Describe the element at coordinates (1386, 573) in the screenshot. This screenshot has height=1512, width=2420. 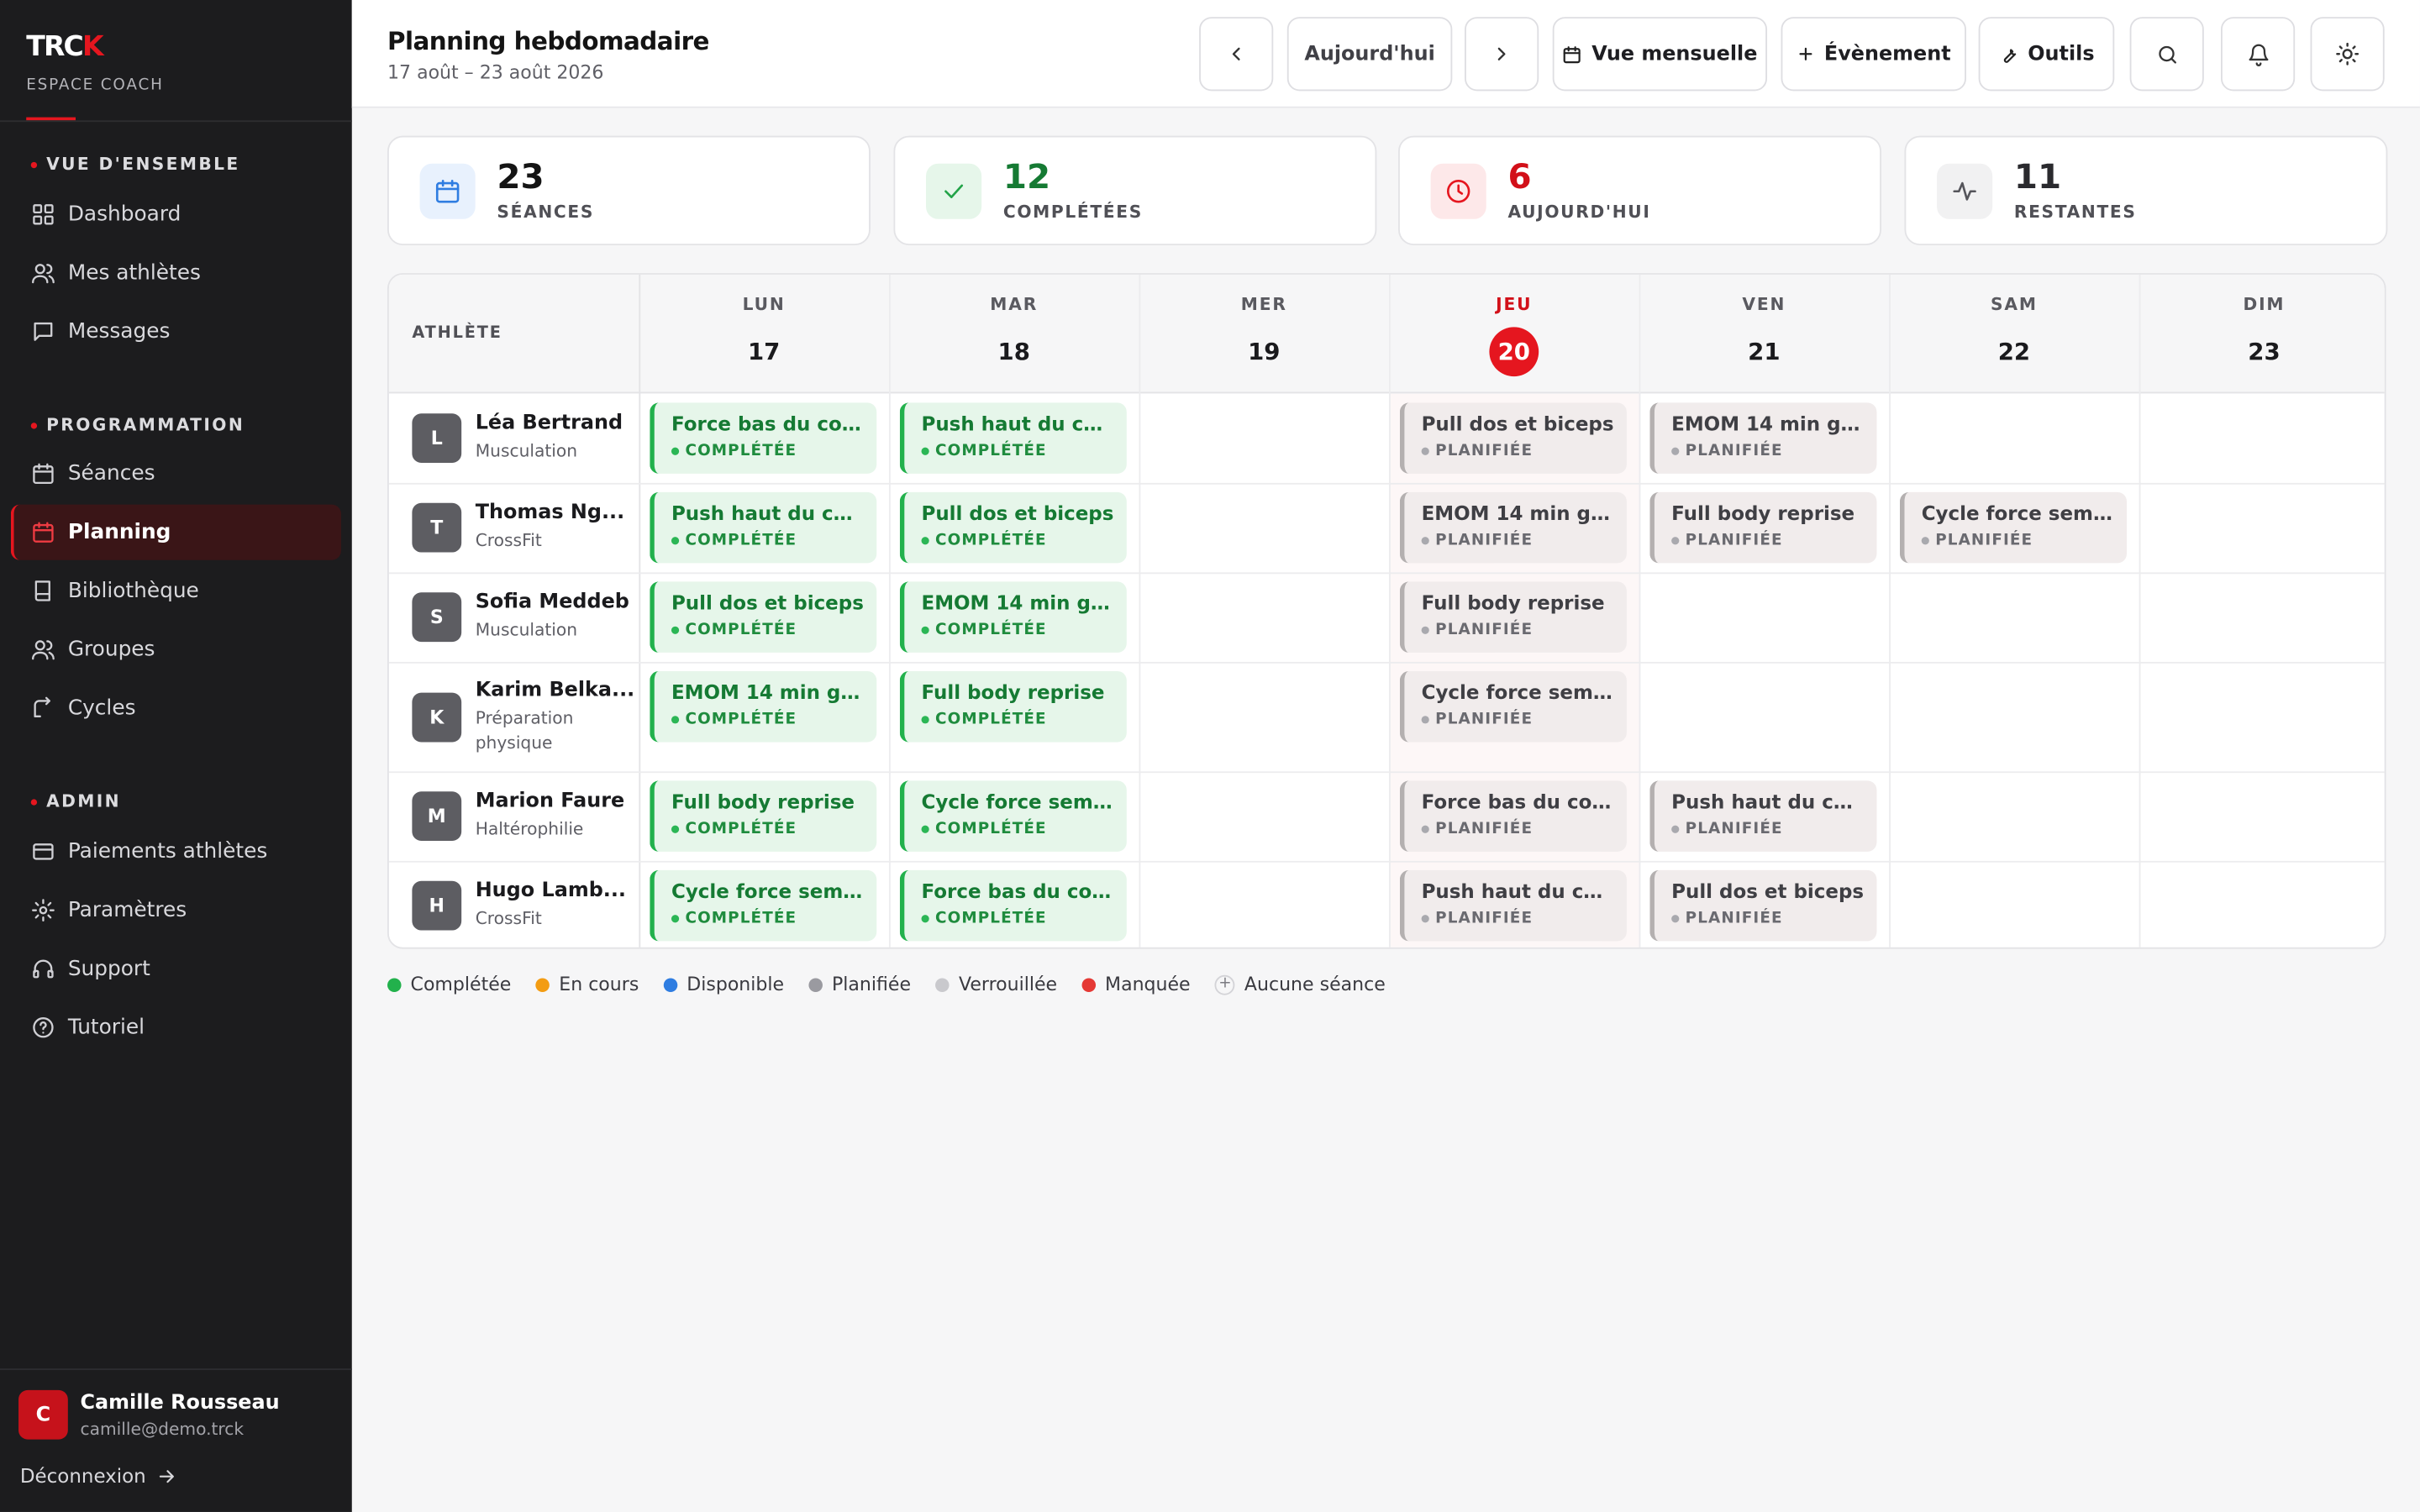
I see `row-divider` at that location.